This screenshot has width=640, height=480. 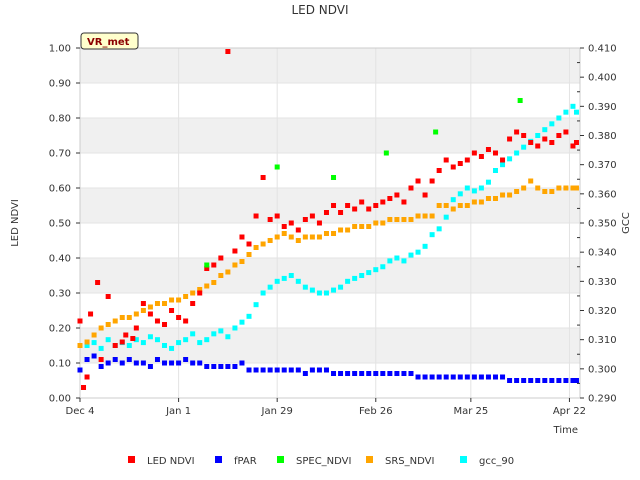 I want to click on right-tick-label: 0.310, so click(x=602, y=340).